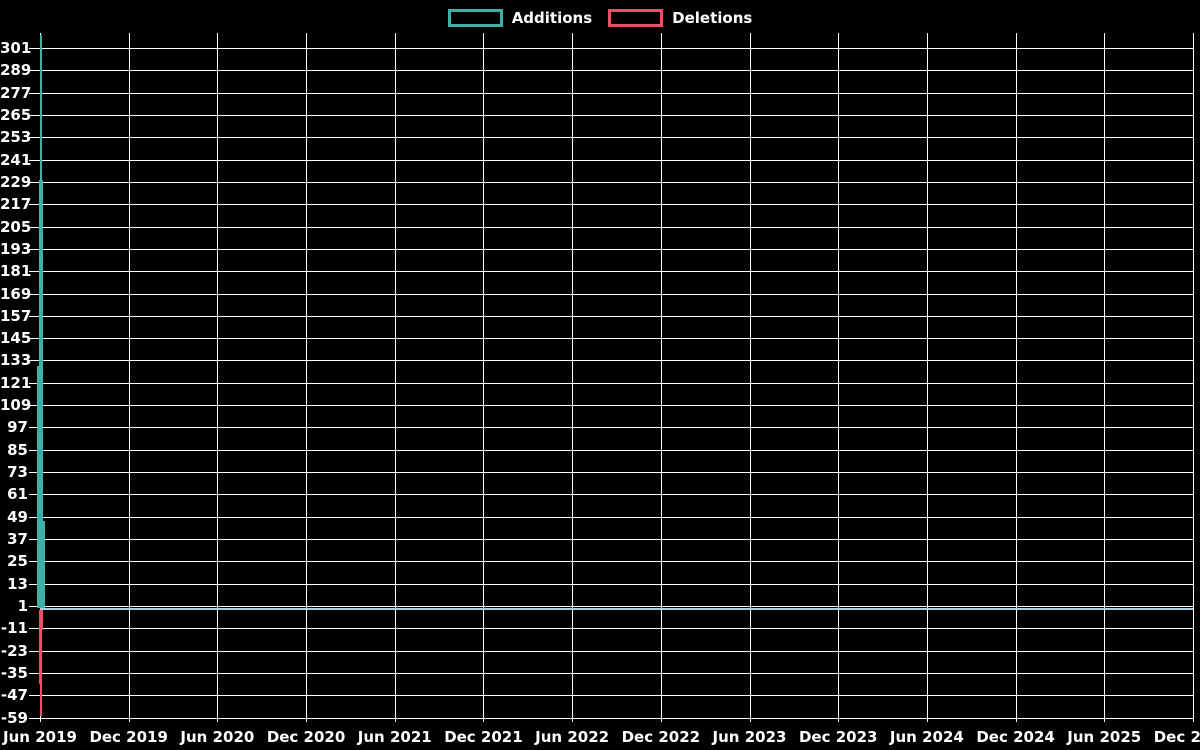  What do you see at coordinates (475, 18) in the screenshot?
I see `additions-swatch-icon` at bounding box center [475, 18].